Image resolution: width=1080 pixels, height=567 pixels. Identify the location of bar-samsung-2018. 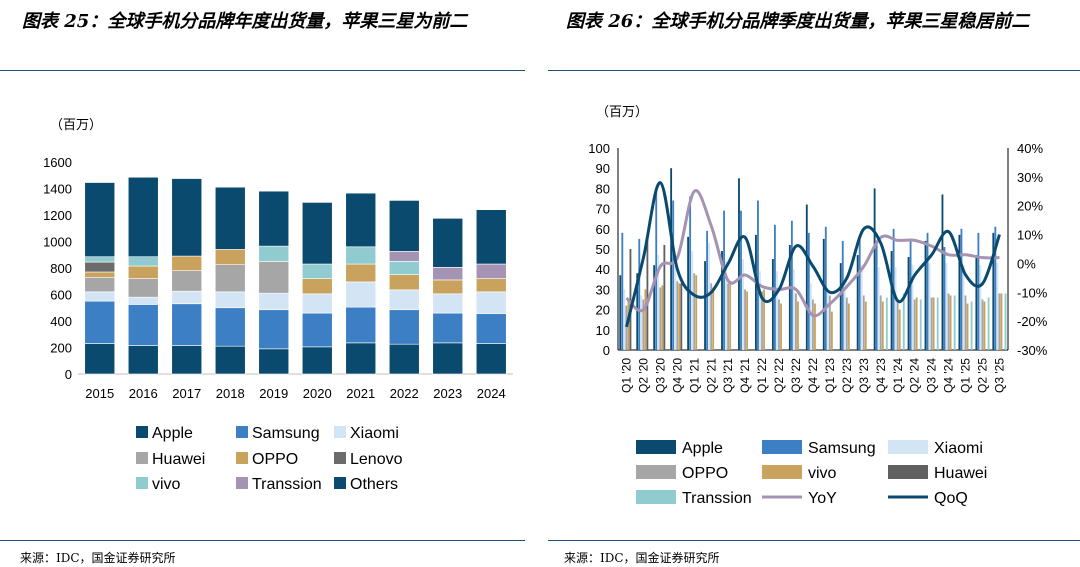
(230, 327).